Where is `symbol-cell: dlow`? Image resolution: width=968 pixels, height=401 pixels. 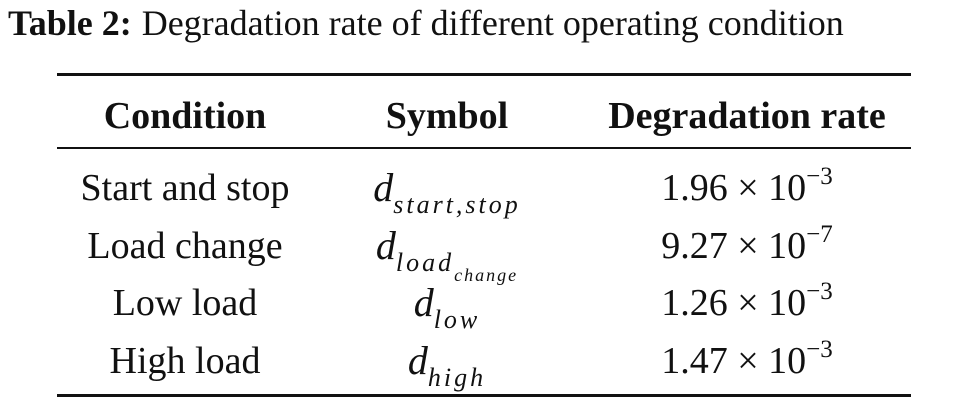
symbol-cell: dlow is located at coordinates (447, 311).